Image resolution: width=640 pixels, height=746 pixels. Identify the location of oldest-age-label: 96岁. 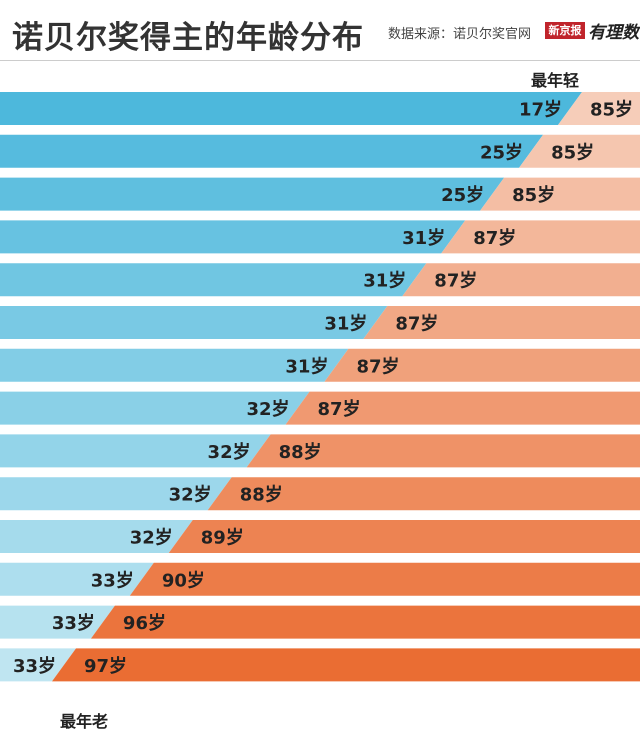
(144, 623).